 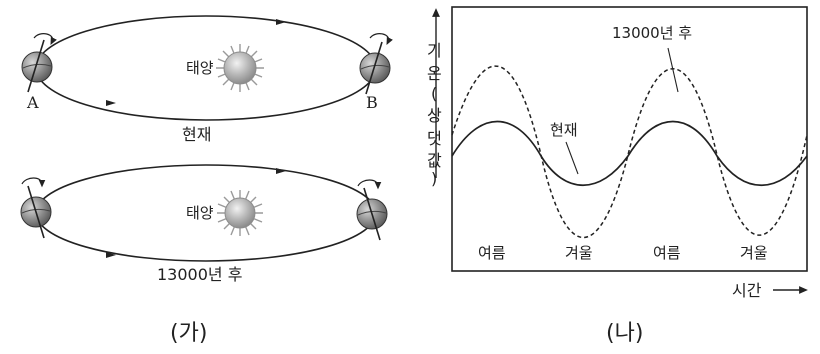 I want to click on svg-text: 기, so click(x=434, y=50).